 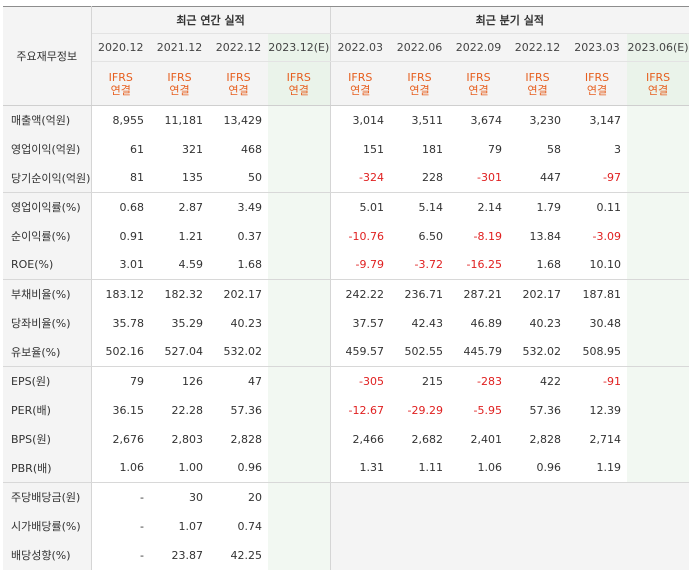 I want to click on row-label: 당기순이익(억원), so click(x=47, y=178).